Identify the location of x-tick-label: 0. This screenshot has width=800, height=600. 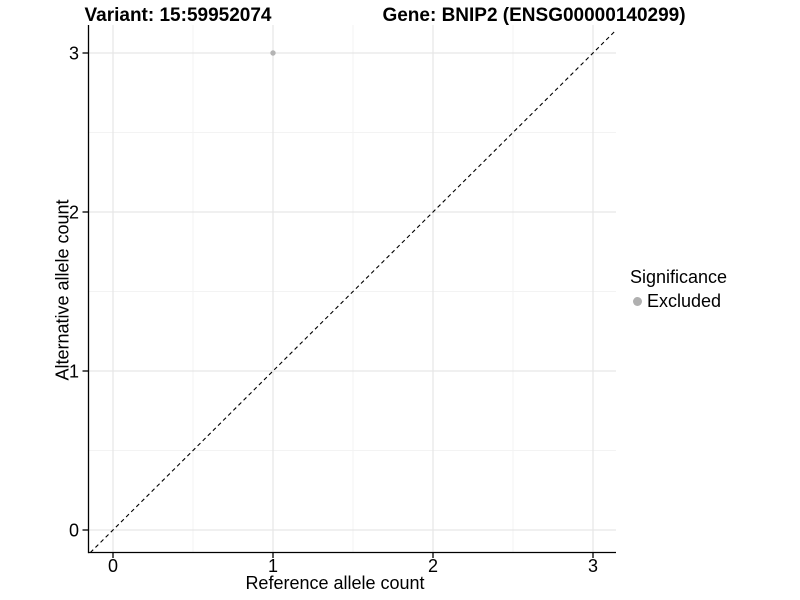
(113, 566).